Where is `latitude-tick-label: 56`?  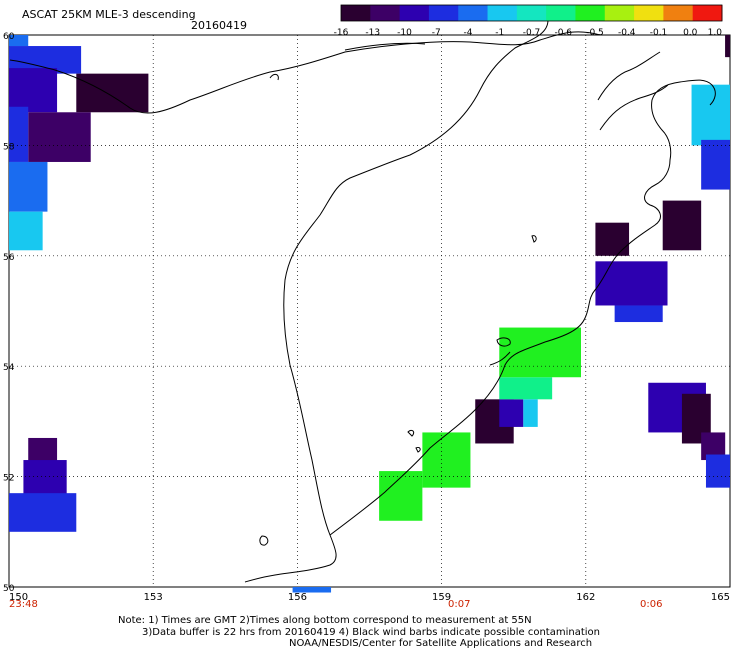
latitude-tick-label: 56 is located at coordinates (9, 258).